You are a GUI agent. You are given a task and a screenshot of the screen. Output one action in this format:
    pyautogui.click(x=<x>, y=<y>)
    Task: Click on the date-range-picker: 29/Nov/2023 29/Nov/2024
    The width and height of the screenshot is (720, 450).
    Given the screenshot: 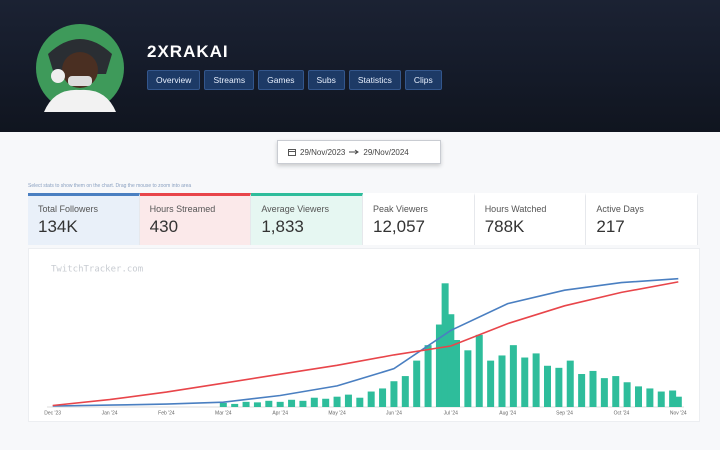 What is the action you would take?
    pyautogui.click(x=359, y=152)
    